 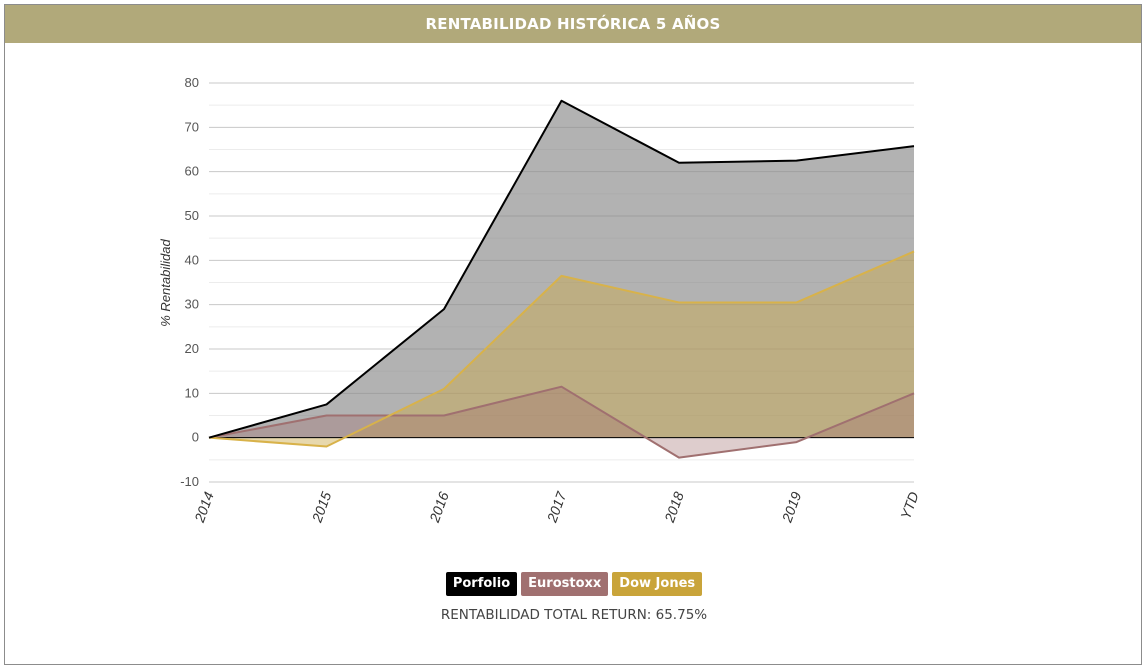 What do you see at coordinates (195, 437) in the screenshot?
I see `y-tick-label: 0` at bounding box center [195, 437].